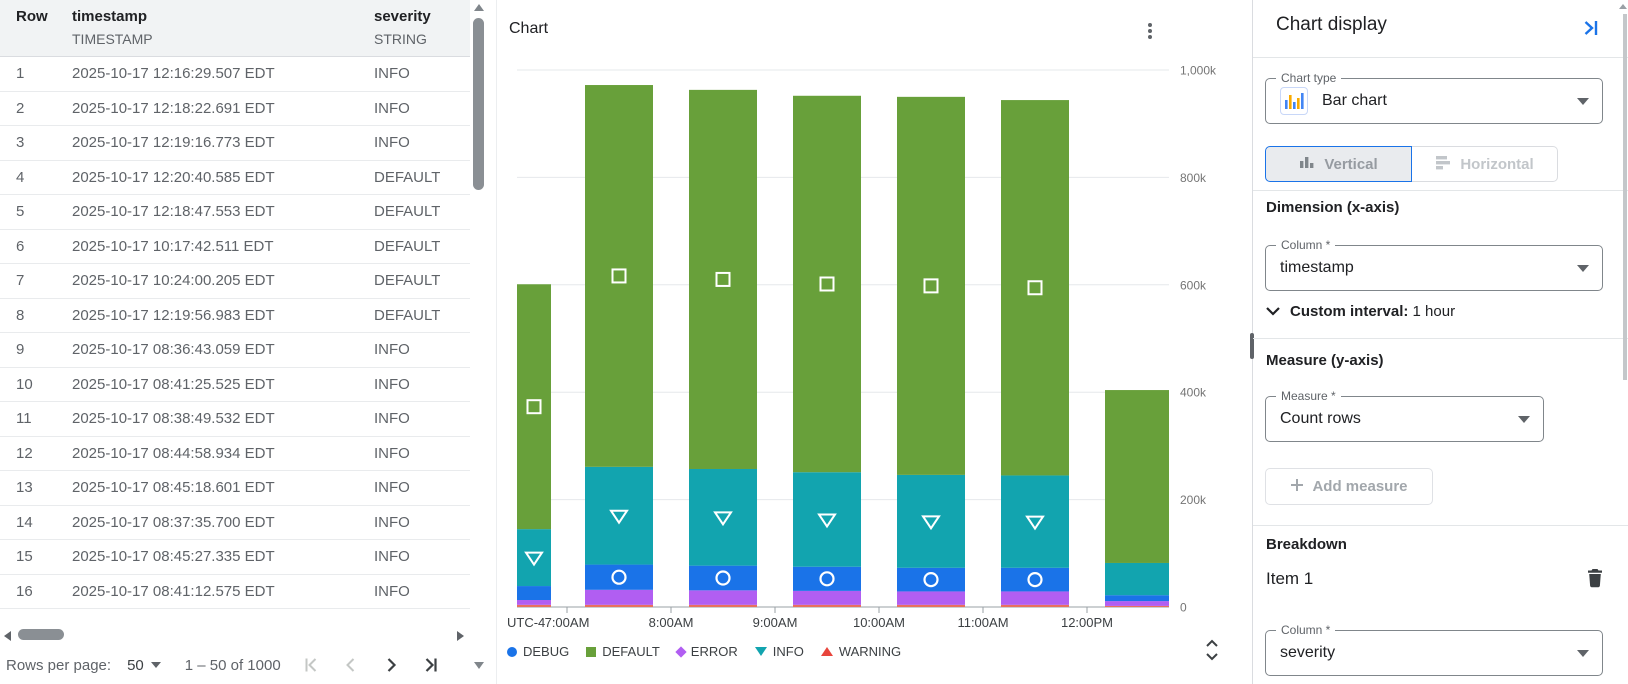 This screenshot has height=684, width=1628. Describe the element at coordinates (351, 665) in the screenshot. I see `previous-page-button` at that location.